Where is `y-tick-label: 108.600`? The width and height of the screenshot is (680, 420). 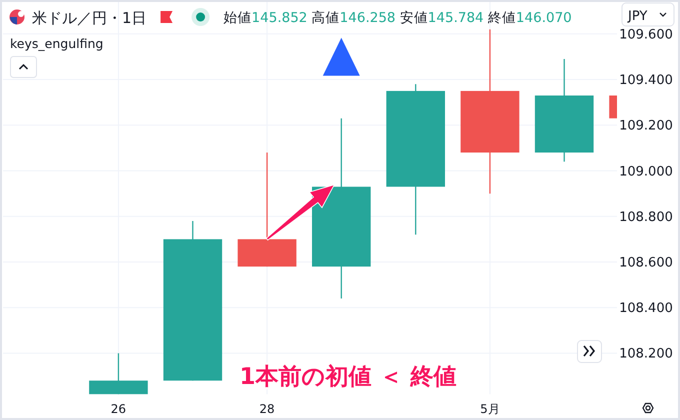 y-tick-label: 108.600 is located at coordinates (646, 263).